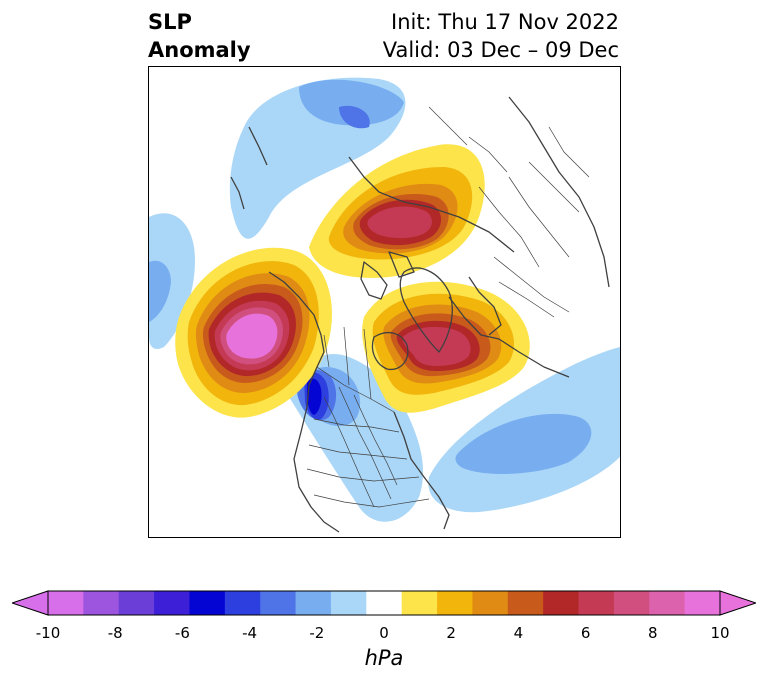  What do you see at coordinates (737, 603) in the screenshot?
I see `colorbar-over-extension` at bounding box center [737, 603].